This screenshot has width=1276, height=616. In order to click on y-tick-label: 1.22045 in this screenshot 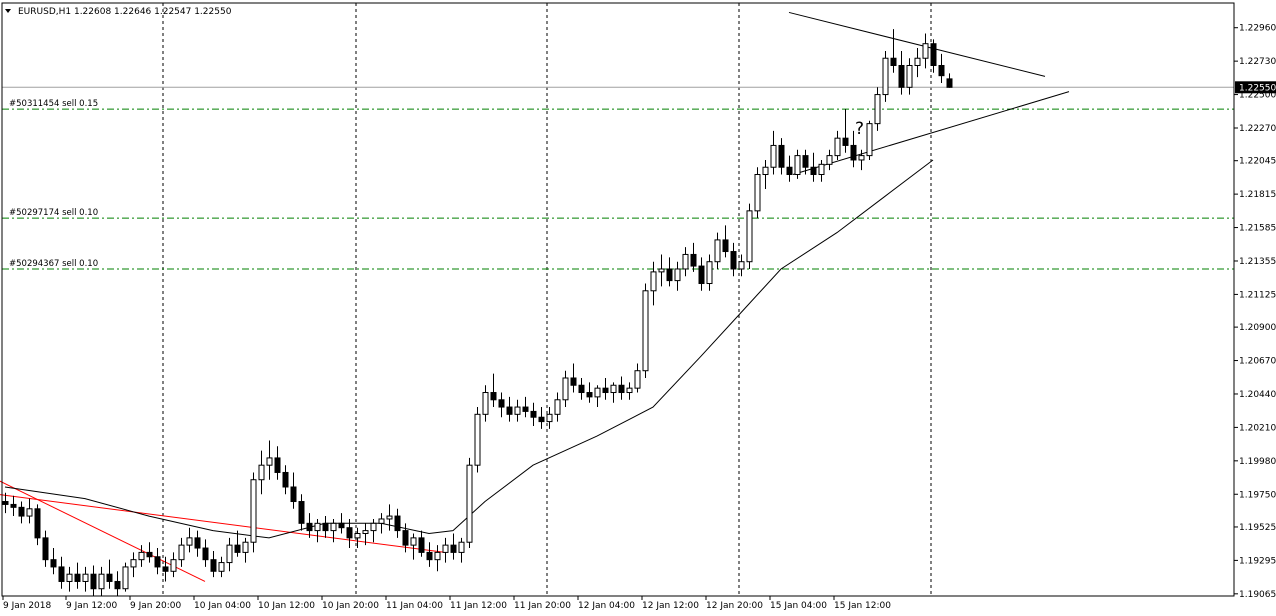, I will do `click(1257, 162)`.